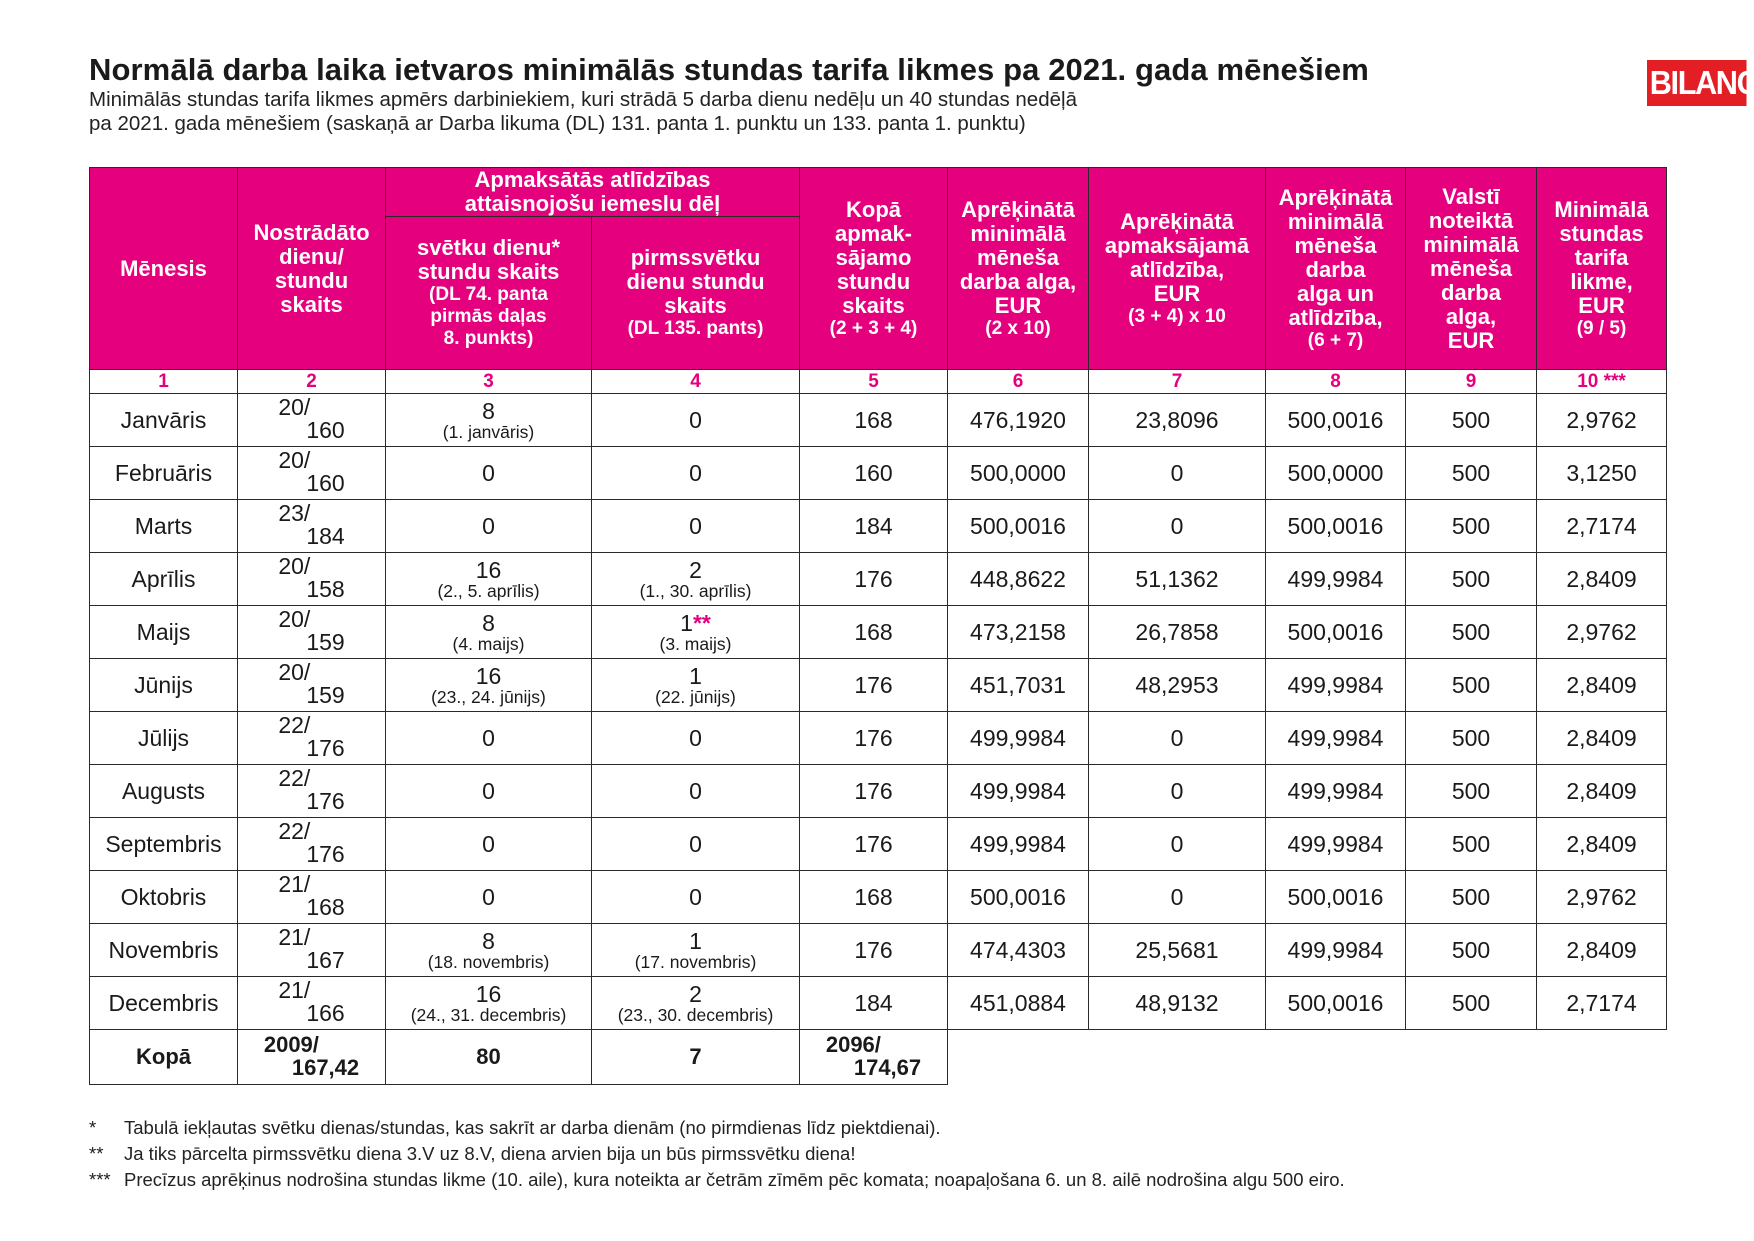 The width and height of the screenshot is (1754, 1241). I want to click on column-number-row: 1 2 3 4 5 6 7 8 9 10 ***, so click(878, 381).